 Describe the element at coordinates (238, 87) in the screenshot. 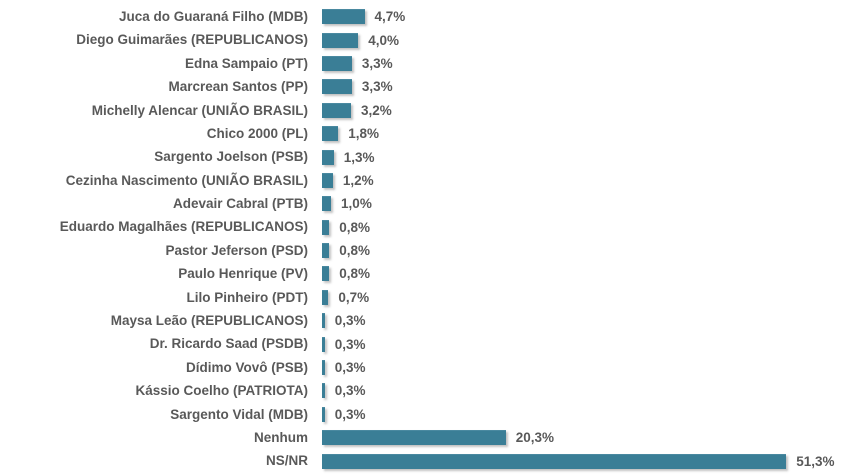

I see `category-label: Marcrean Santos (PP)` at that location.